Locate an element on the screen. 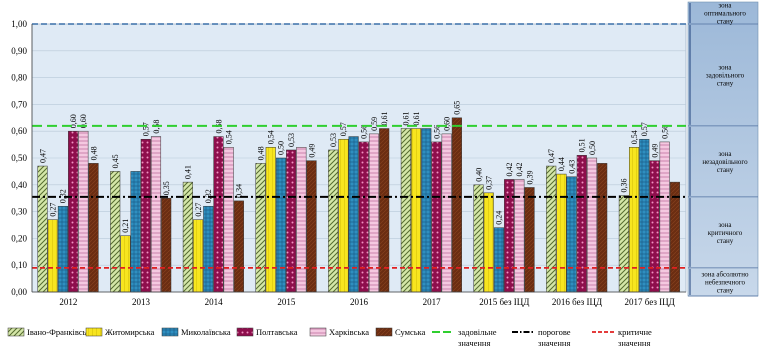 The width and height of the screenshot is (759, 358). y-tick-label: 0,20 is located at coordinates (19, 238).